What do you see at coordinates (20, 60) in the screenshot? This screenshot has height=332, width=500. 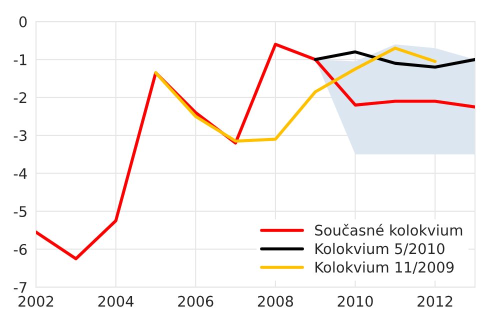 I see `y-tick-label: -1` at bounding box center [20, 60].